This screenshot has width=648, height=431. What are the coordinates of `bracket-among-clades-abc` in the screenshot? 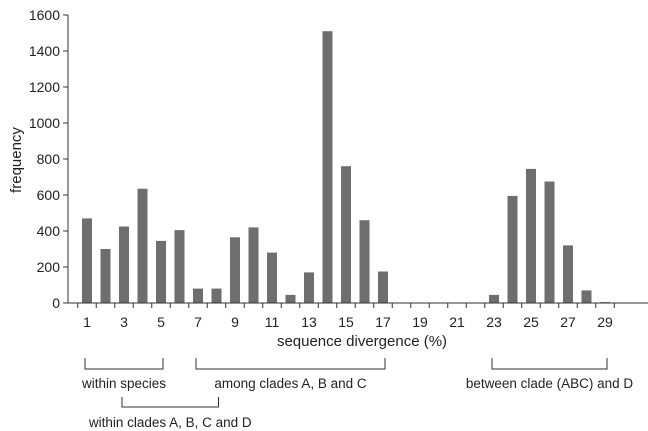 It's located at (290, 364).